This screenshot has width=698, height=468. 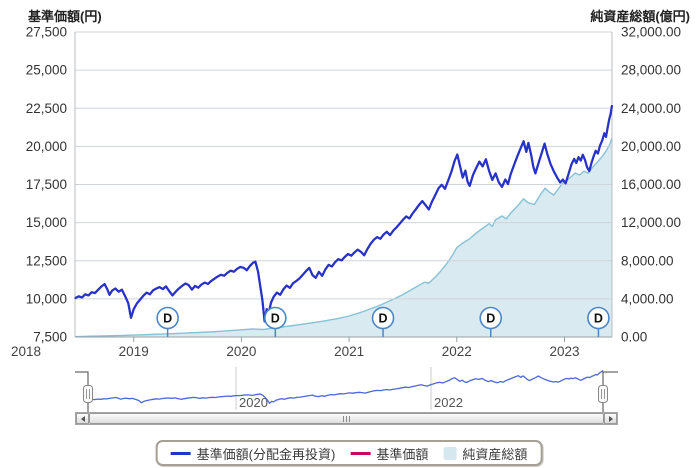 I want to click on right-axis-tick-label: 20,000.00, so click(x=651, y=146).